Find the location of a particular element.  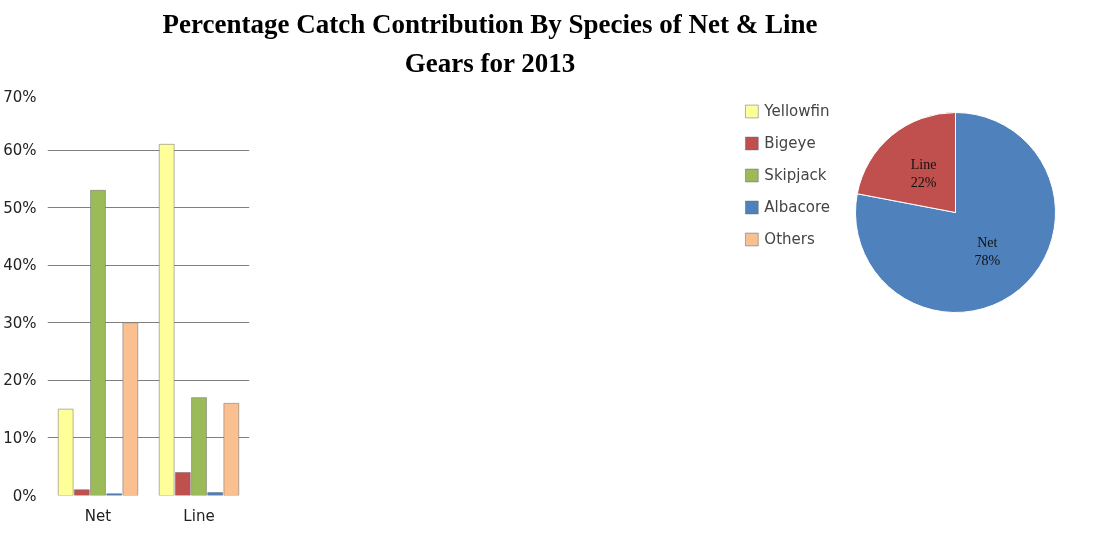

legend-label: Others is located at coordinates (789, 239).